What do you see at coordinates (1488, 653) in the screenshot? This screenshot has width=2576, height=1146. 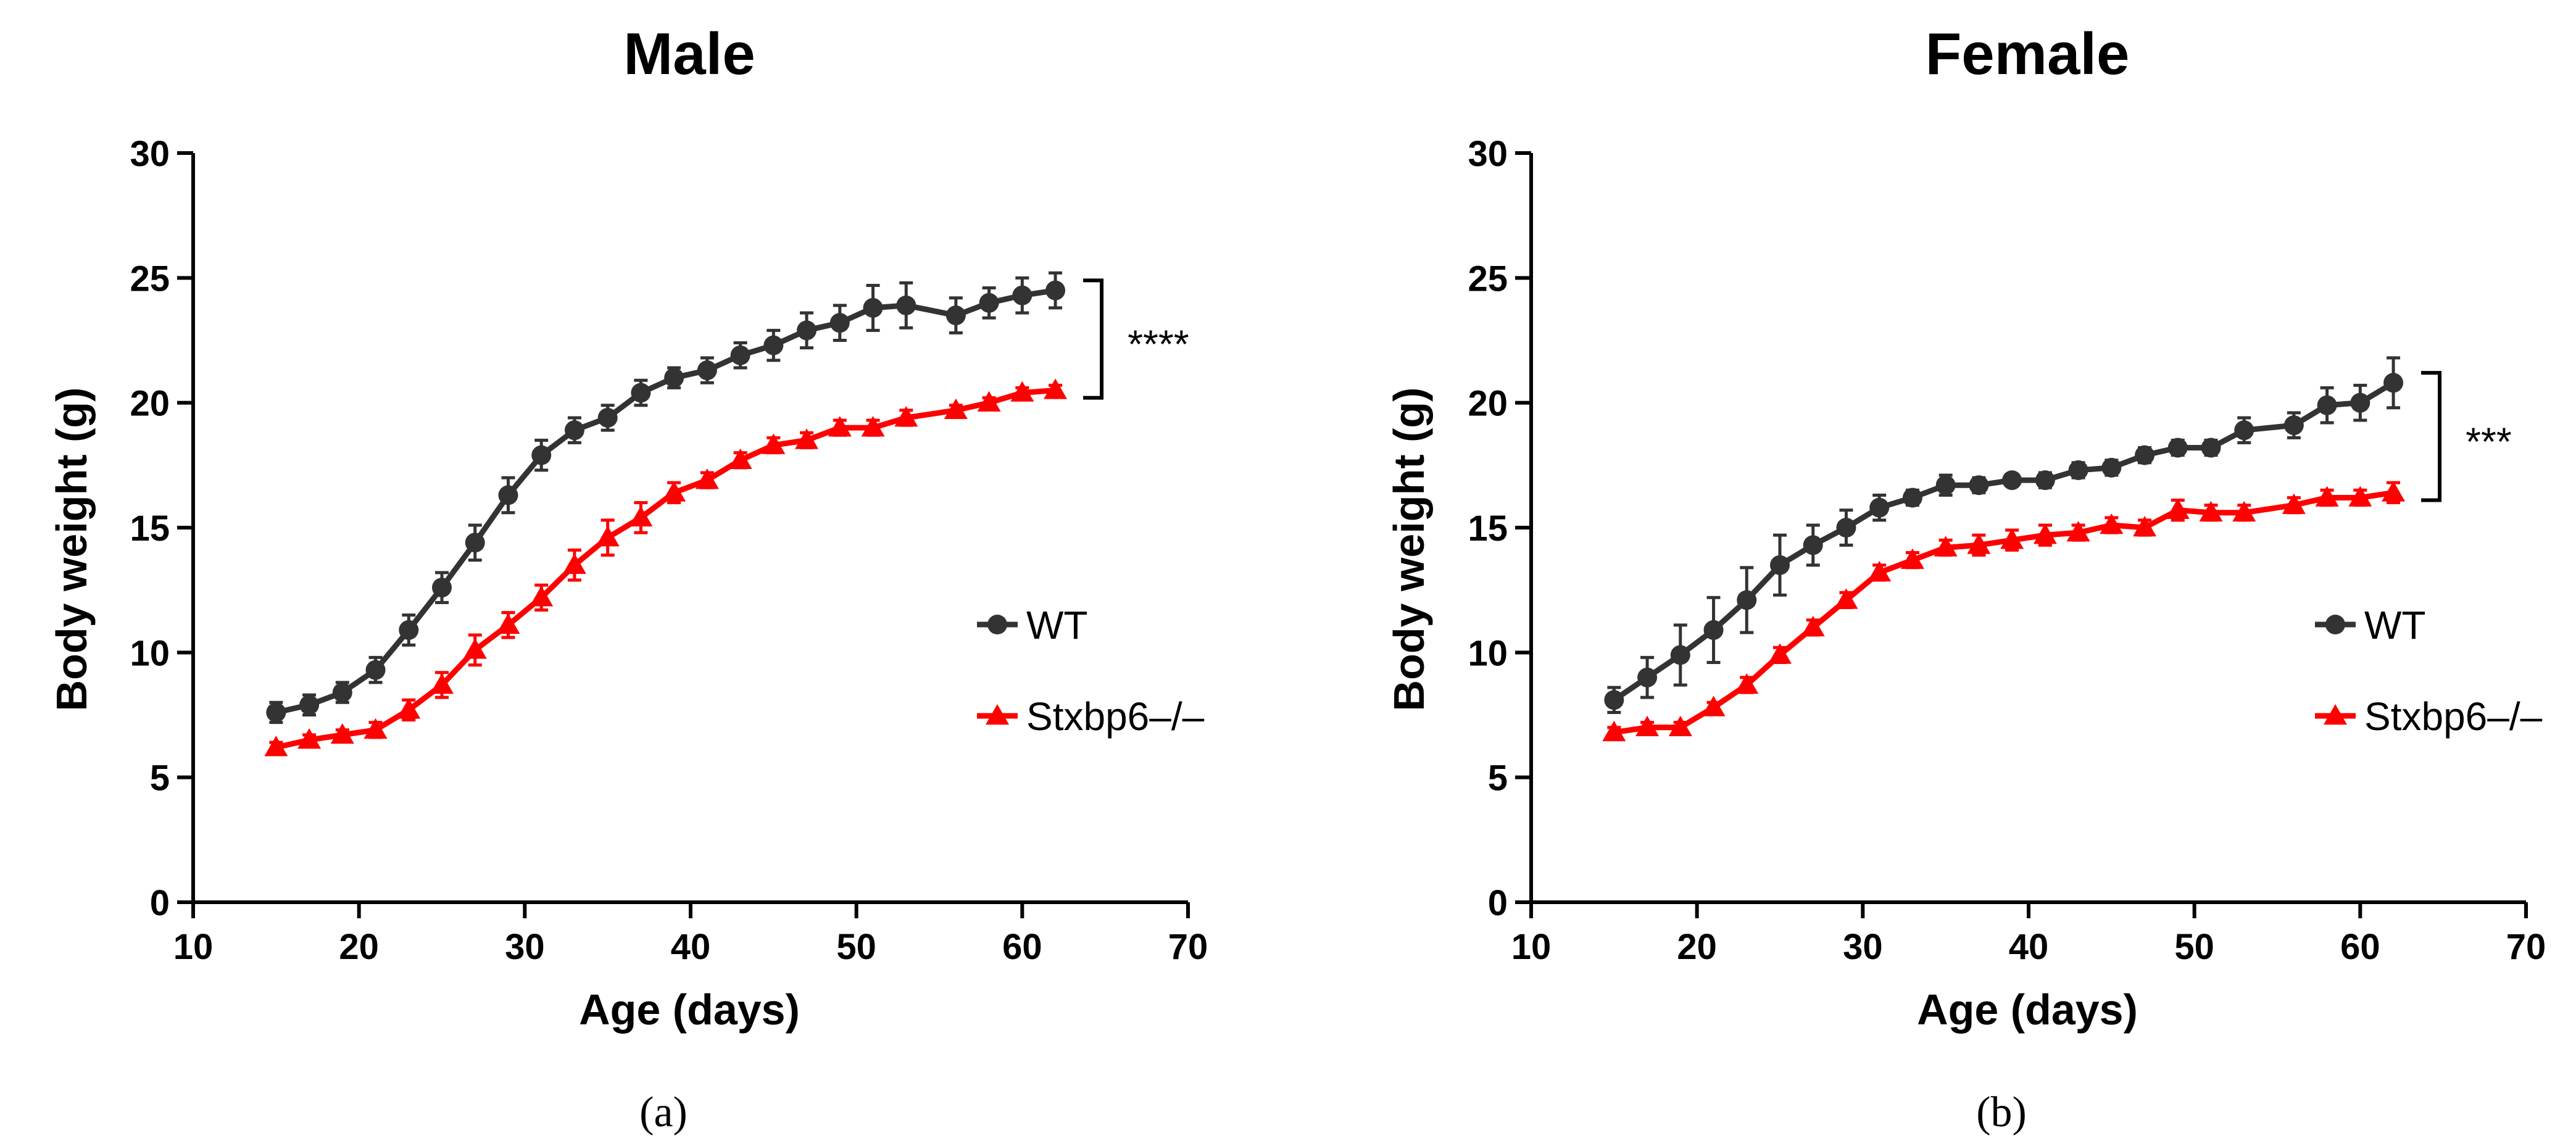 I see `y-tick-label: 10` at bounding box center [1488, 653].